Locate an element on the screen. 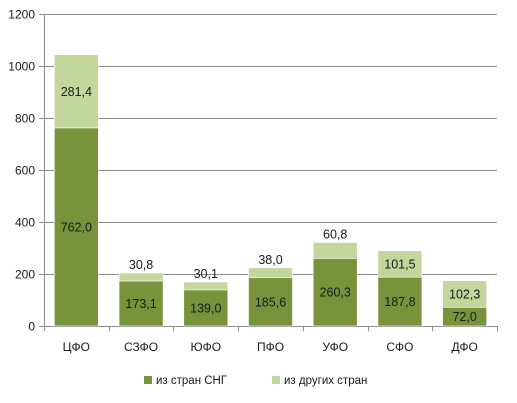 The image size is (517, 403). data-label: 173,1 is located at coordinates (140, 304).